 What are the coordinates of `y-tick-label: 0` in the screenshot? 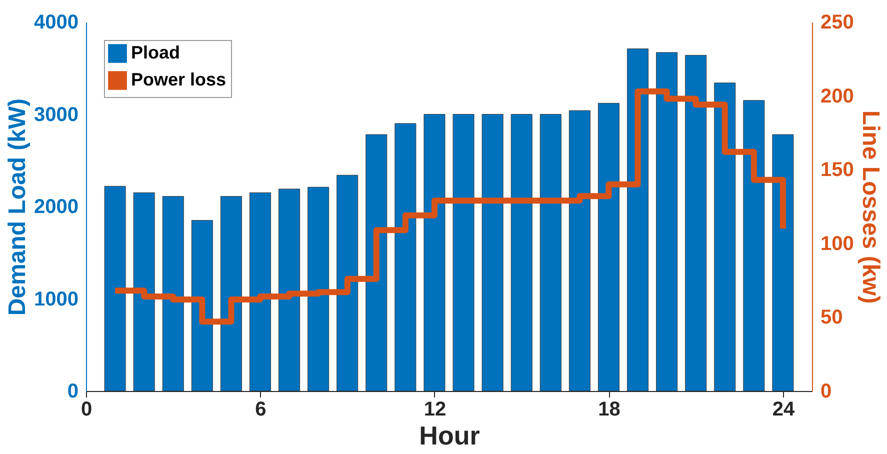 It's located at (72, 391).